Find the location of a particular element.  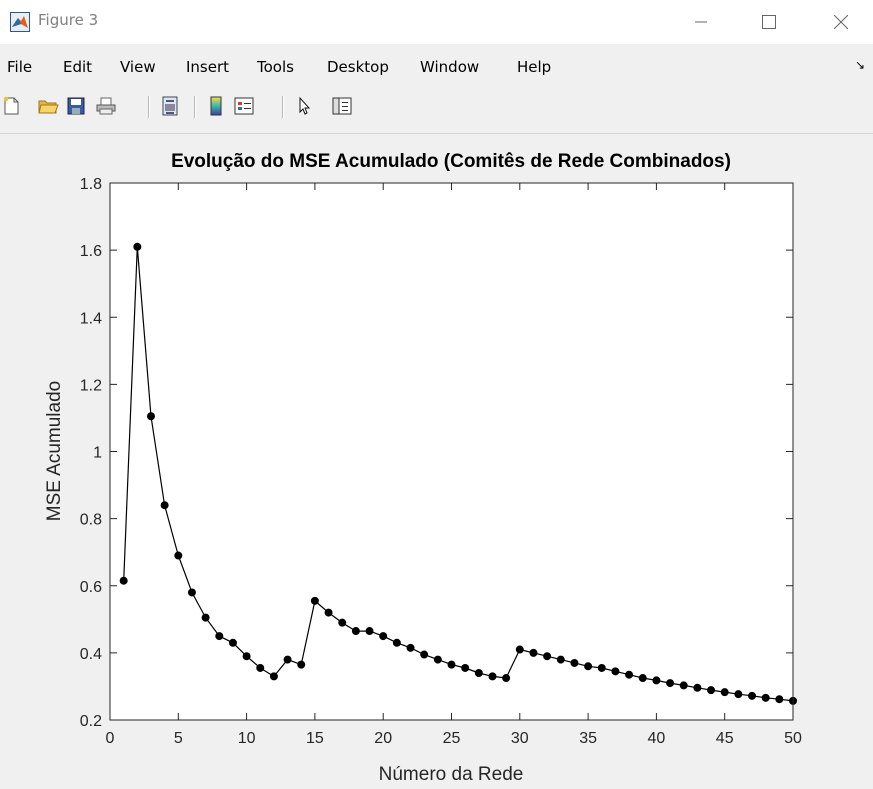

print-preview-icon is located at coordinates (170, 106).